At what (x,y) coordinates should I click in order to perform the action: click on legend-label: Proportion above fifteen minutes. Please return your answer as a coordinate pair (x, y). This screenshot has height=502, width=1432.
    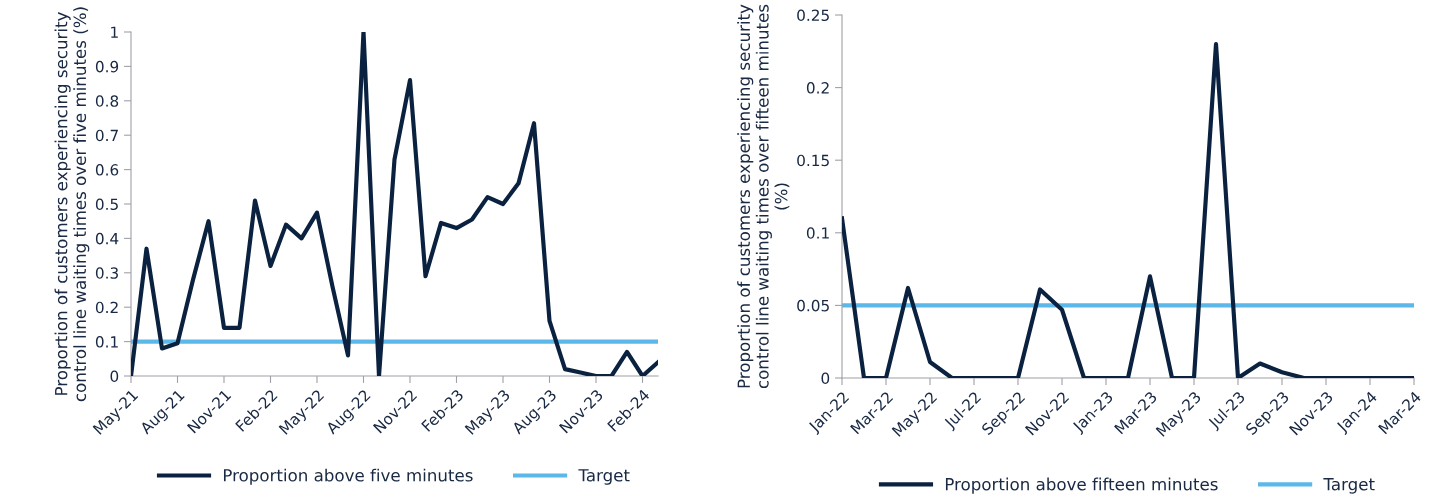
    Looking at the image, I should click on (1081, 485).